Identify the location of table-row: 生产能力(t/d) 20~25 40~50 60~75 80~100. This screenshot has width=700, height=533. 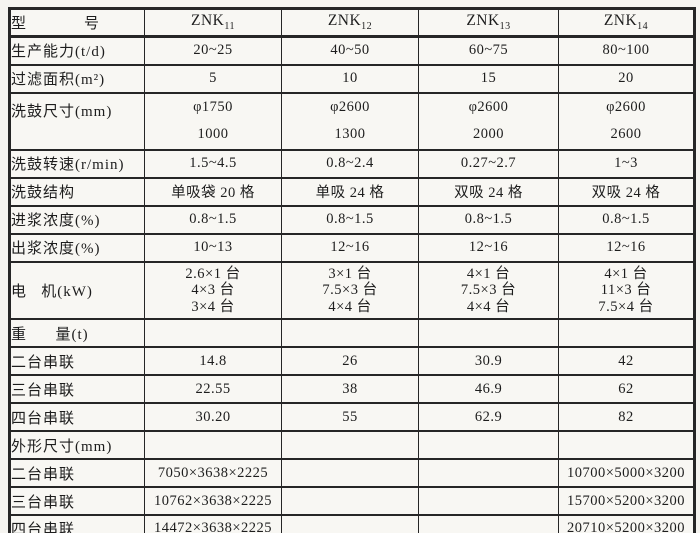
(352, 50).